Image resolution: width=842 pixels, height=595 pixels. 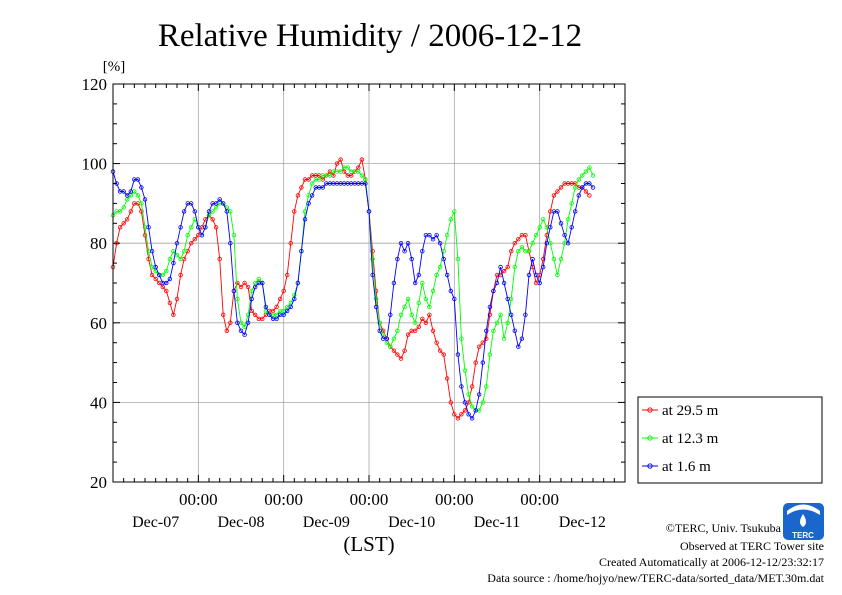 What do you see at coordinates (95, 164) in the screenshot?
I see `y-tick-label: 100` at bounding box center [95, 164].